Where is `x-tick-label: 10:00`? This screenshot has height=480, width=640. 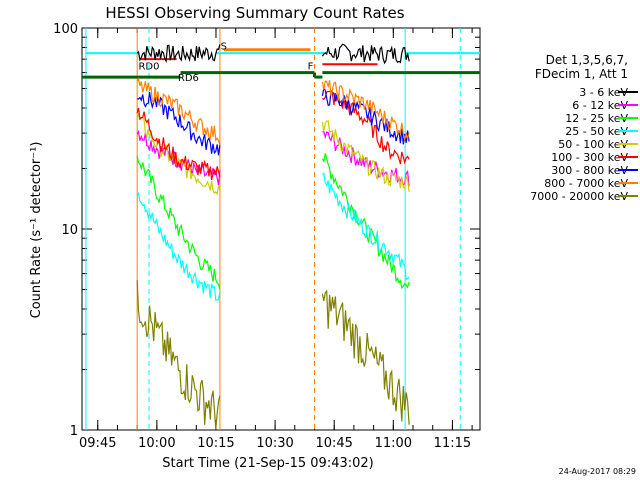
x-tick-label: 10:00 is located at coordinates (156, 443).